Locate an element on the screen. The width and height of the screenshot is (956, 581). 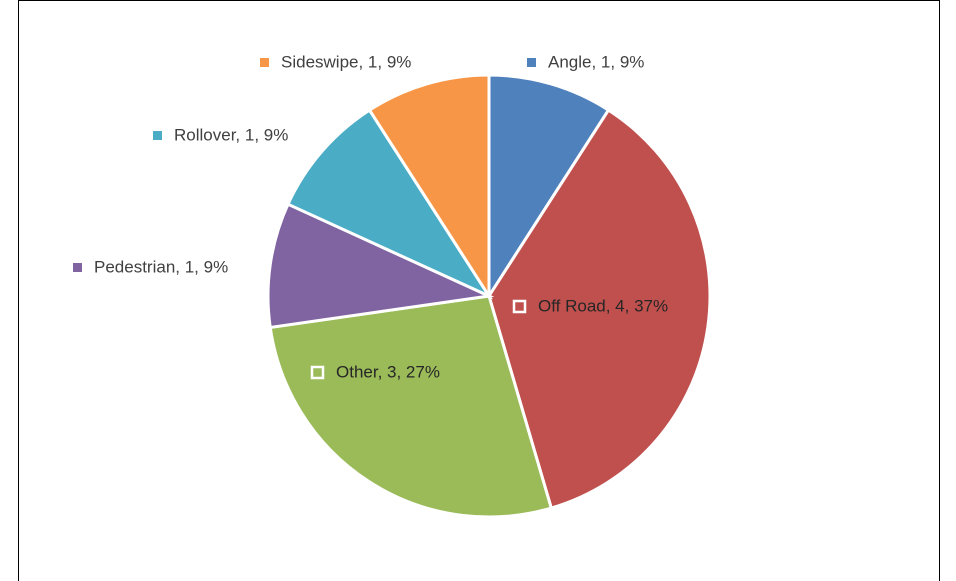
data-label: Rollover, 1, 9% is located at coordinates (231, 134).